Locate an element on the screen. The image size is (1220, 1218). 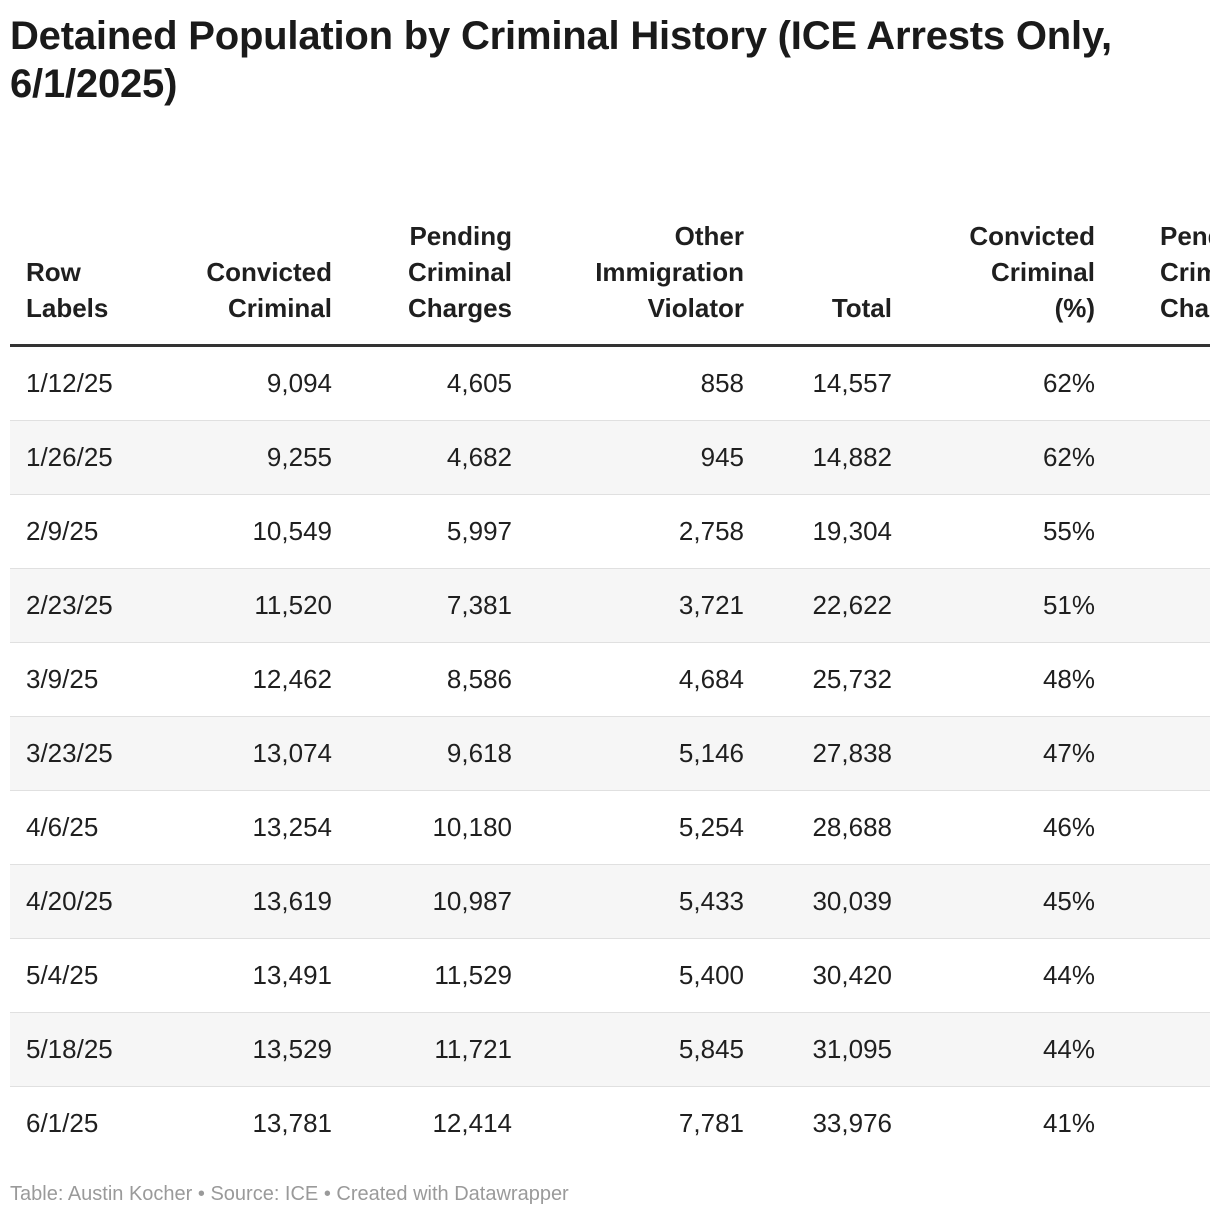
table-row: 5/4/25 13,491 11,529 5,400 30,420 44% is located at coordinates (610, 975).